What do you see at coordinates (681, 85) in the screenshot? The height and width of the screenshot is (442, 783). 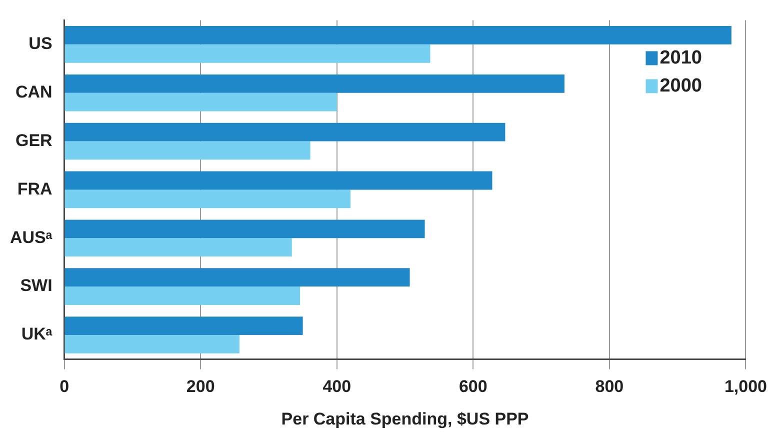 I see `legend-label: 2000` at bounding box center [681, 85].